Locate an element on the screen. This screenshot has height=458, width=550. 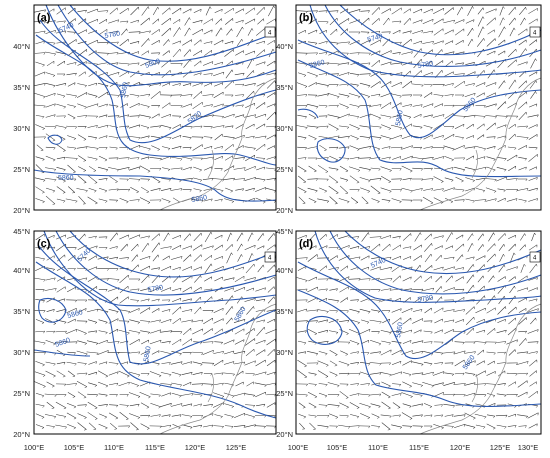
panel-d-contour-label: 5780 is located at coordinates (425, 299).